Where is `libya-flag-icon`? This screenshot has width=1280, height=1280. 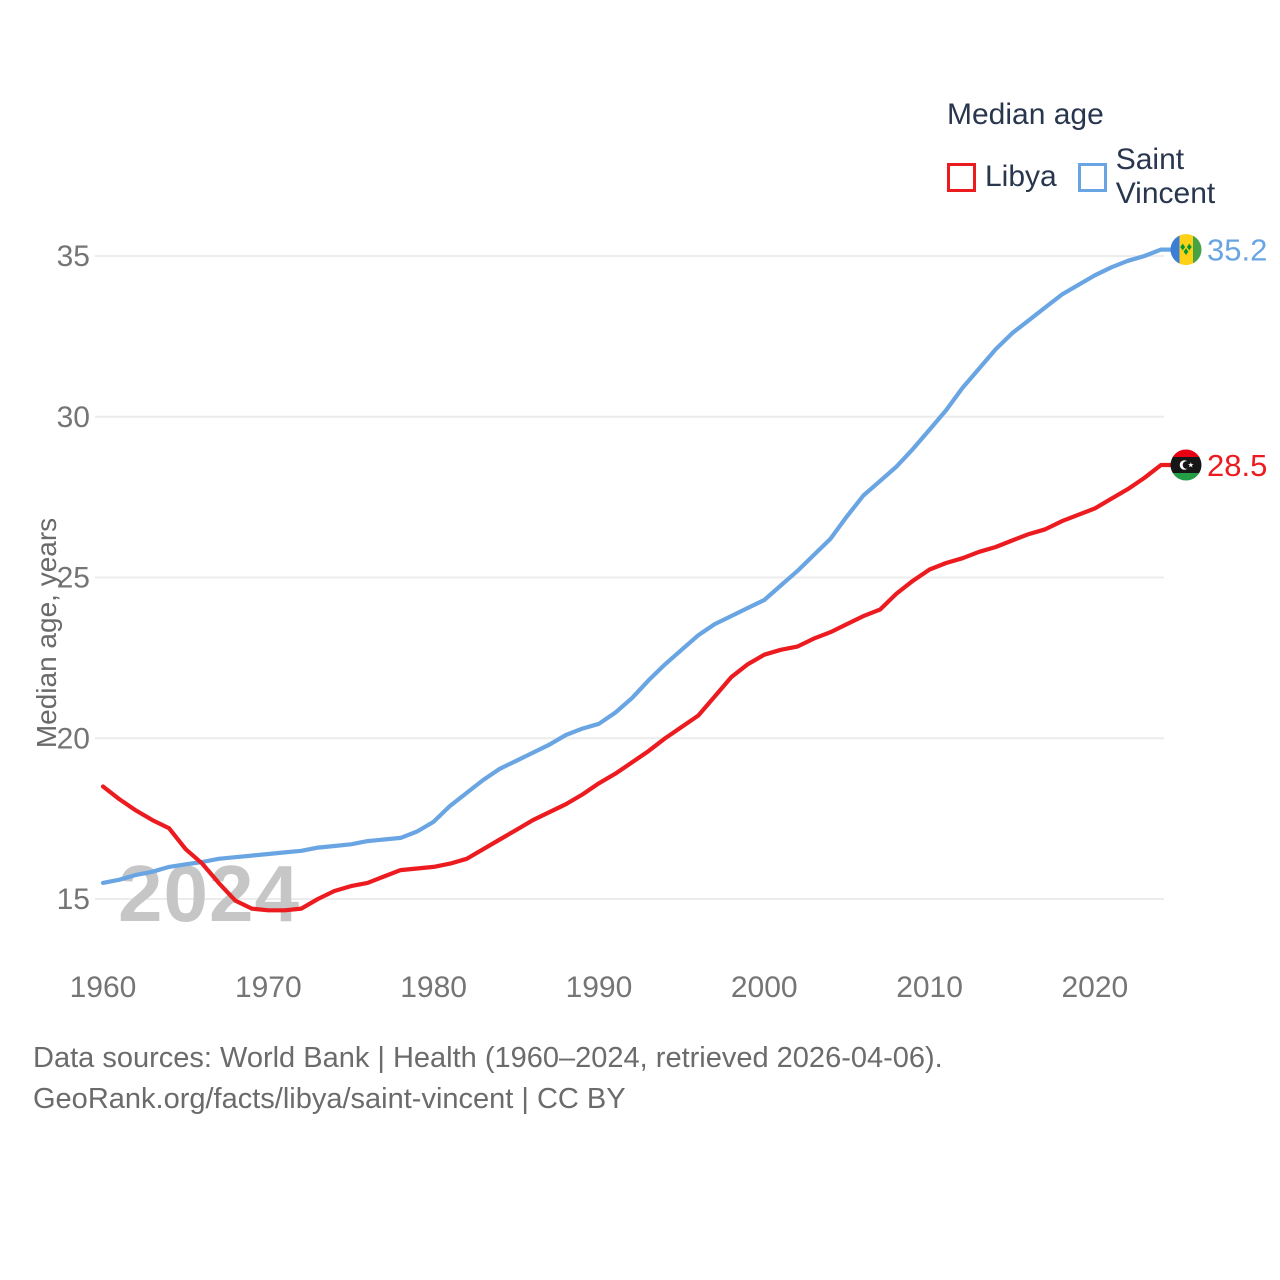
libya-flag-icon is located at coordinates (1186, 465).